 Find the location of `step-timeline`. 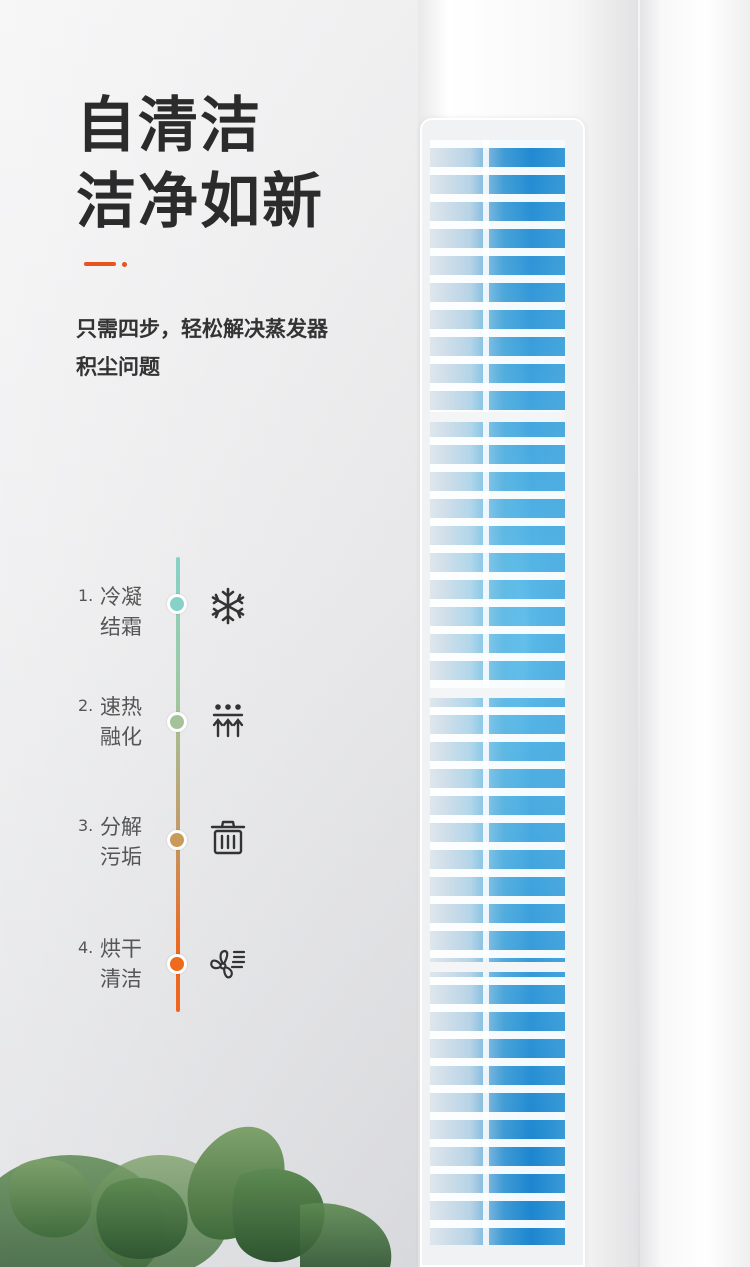

step-timeline is located at coordinates (178, 784).